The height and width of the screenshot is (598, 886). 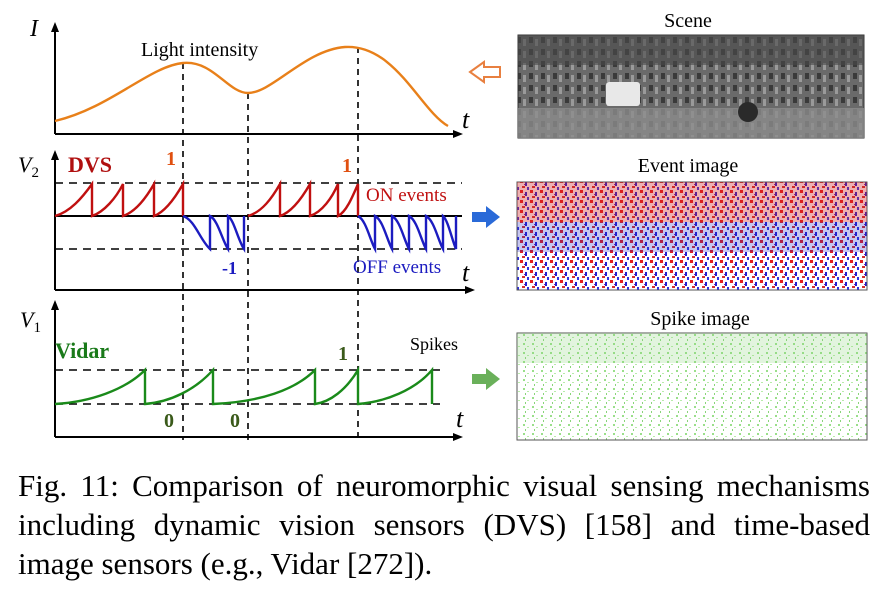 I want to click on light-intensity-label: Light intensity, so click(x=199, y=50).